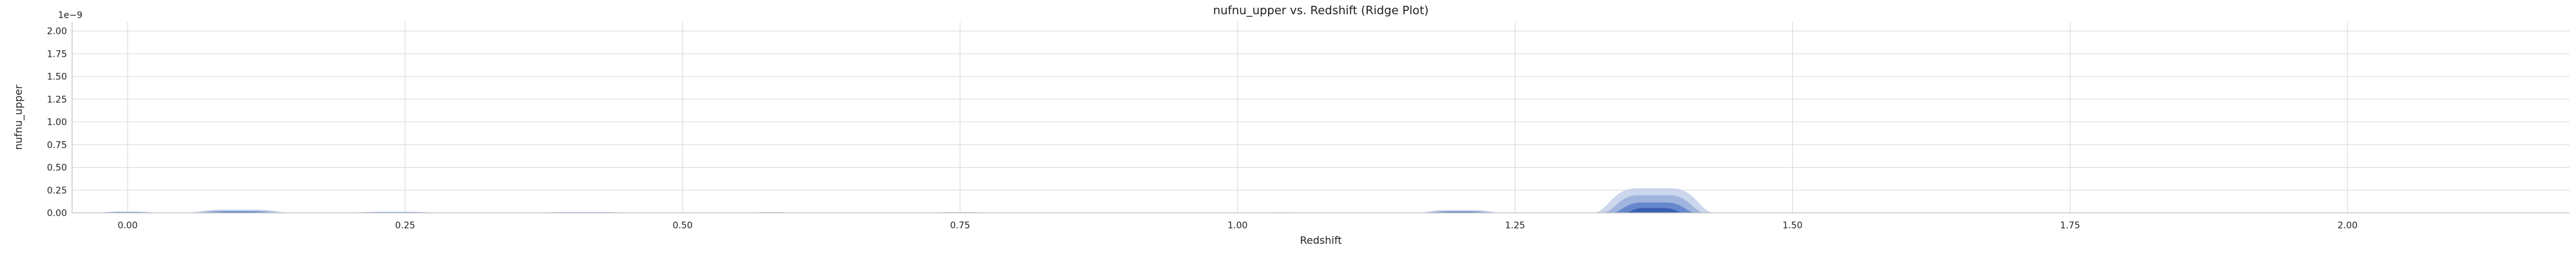  What do you see at coordinates (682, 226) in the screenshot?
I see `x-tick-label-2: 0.50` at bounding box center [682, 226].